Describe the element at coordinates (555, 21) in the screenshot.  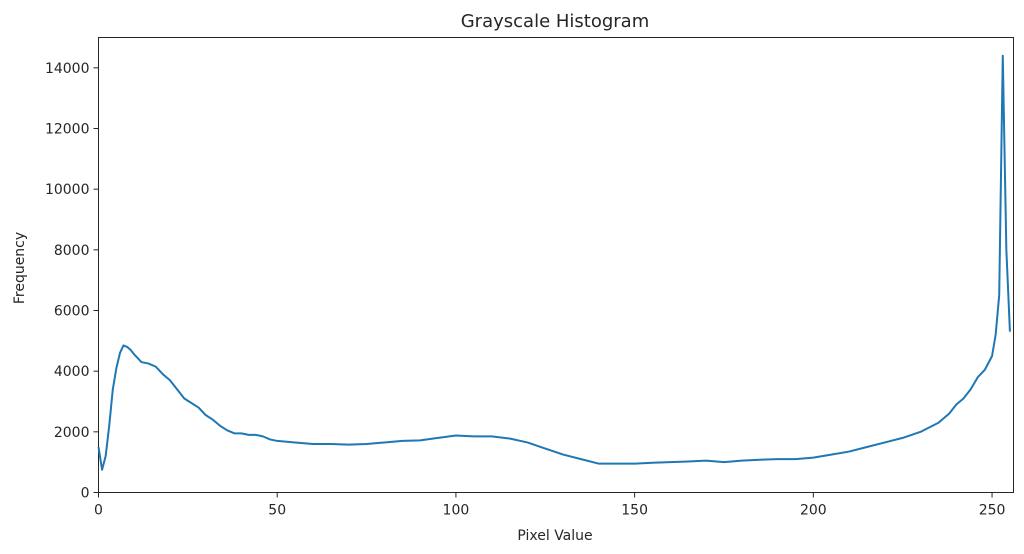
I see `chart-title: Grayscale Histogram` at that location.